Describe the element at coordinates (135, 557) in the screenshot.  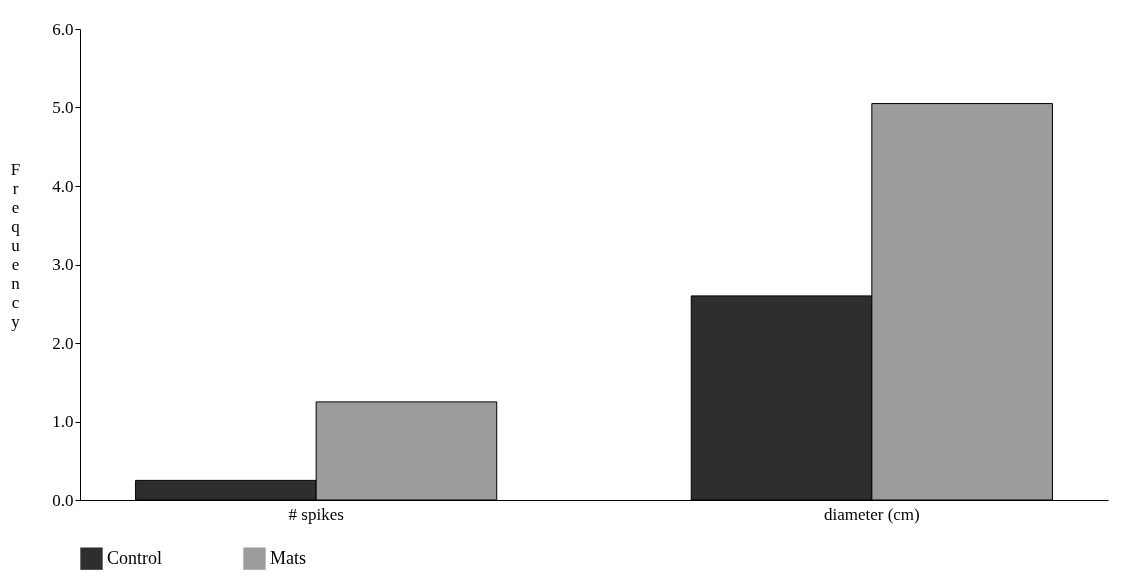
I see `legend-label: Control` at that location.